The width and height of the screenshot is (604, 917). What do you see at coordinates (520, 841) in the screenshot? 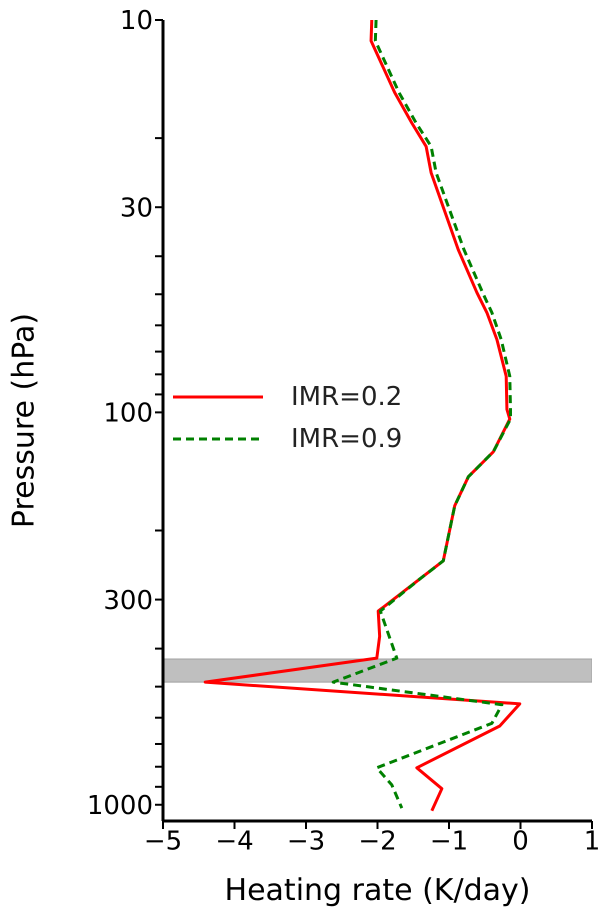
I see `x-tick-label: 0` at bounding box center [520, 841].